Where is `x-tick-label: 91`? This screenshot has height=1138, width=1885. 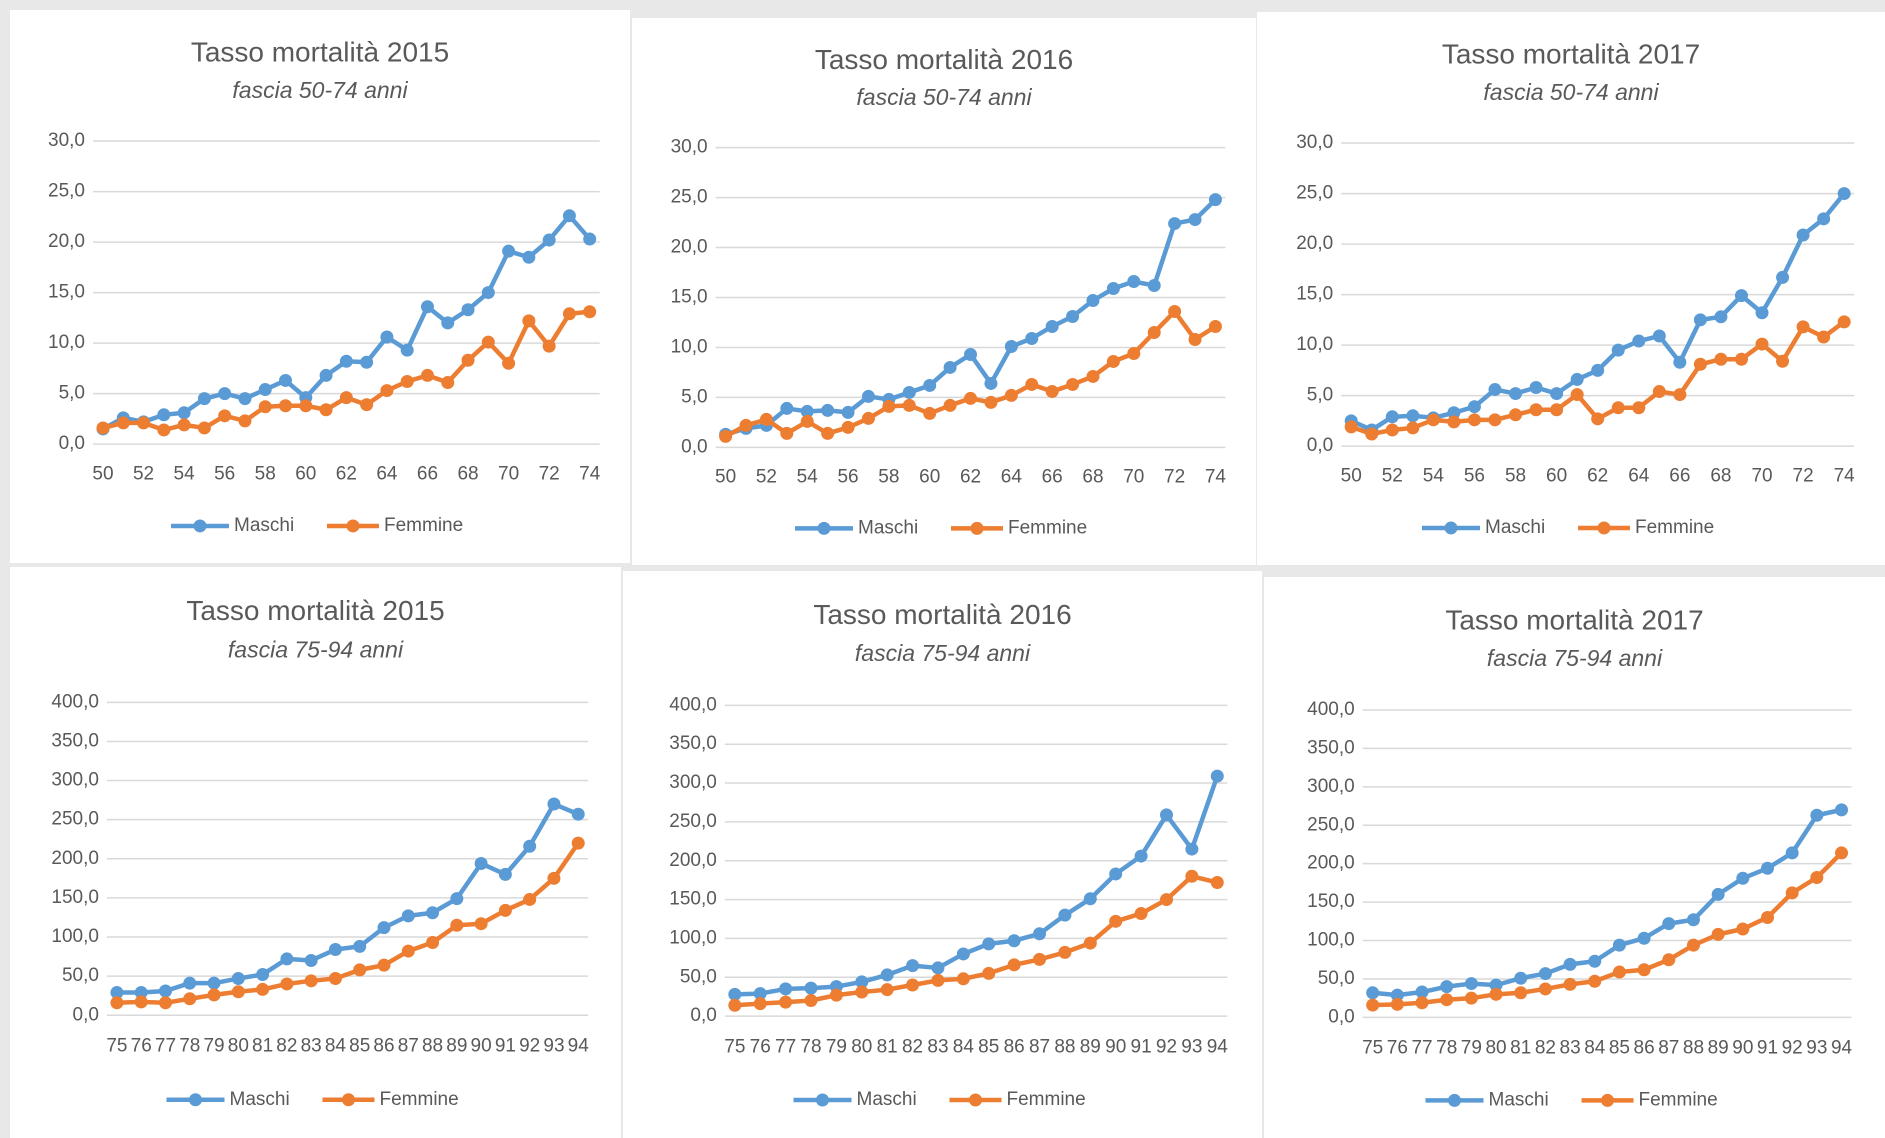 x-tick-label: 91 is located at coordinates (505, 1046).